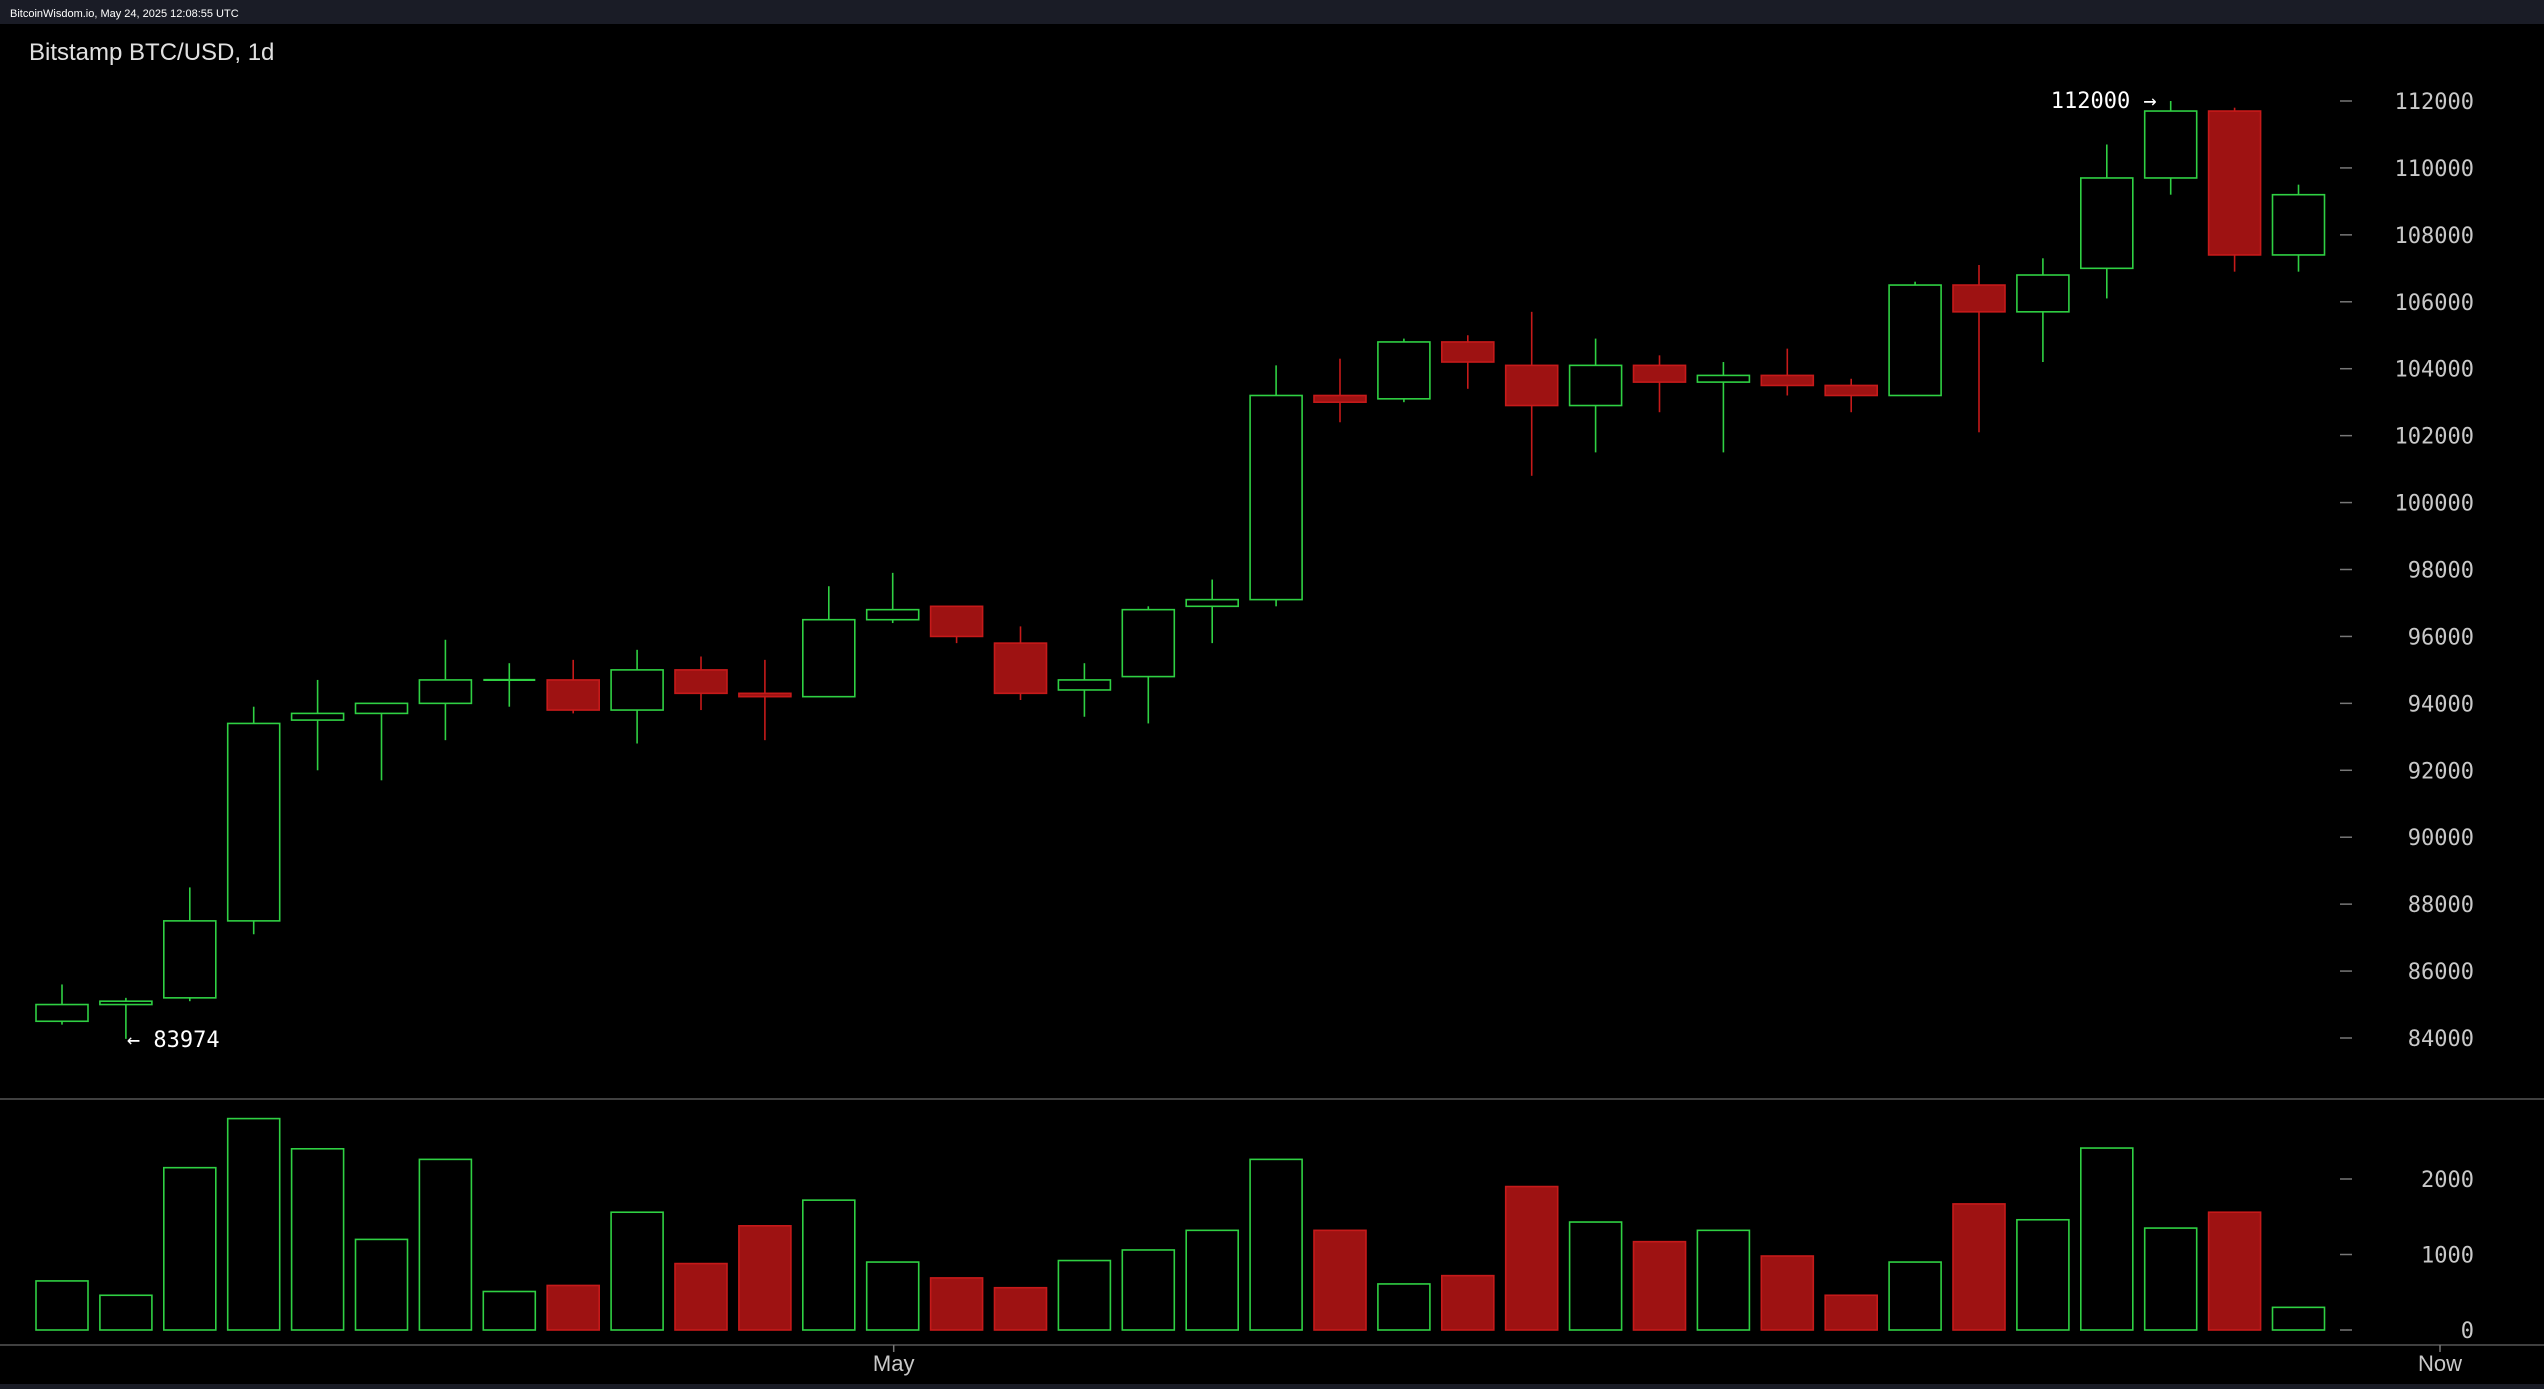 This screenshot has height=1389, width=2544. What do you see at coordinates (2434, 102) in the screenshot?
I see `price-tick-label: 112000` at bounding box center [2434, 102].